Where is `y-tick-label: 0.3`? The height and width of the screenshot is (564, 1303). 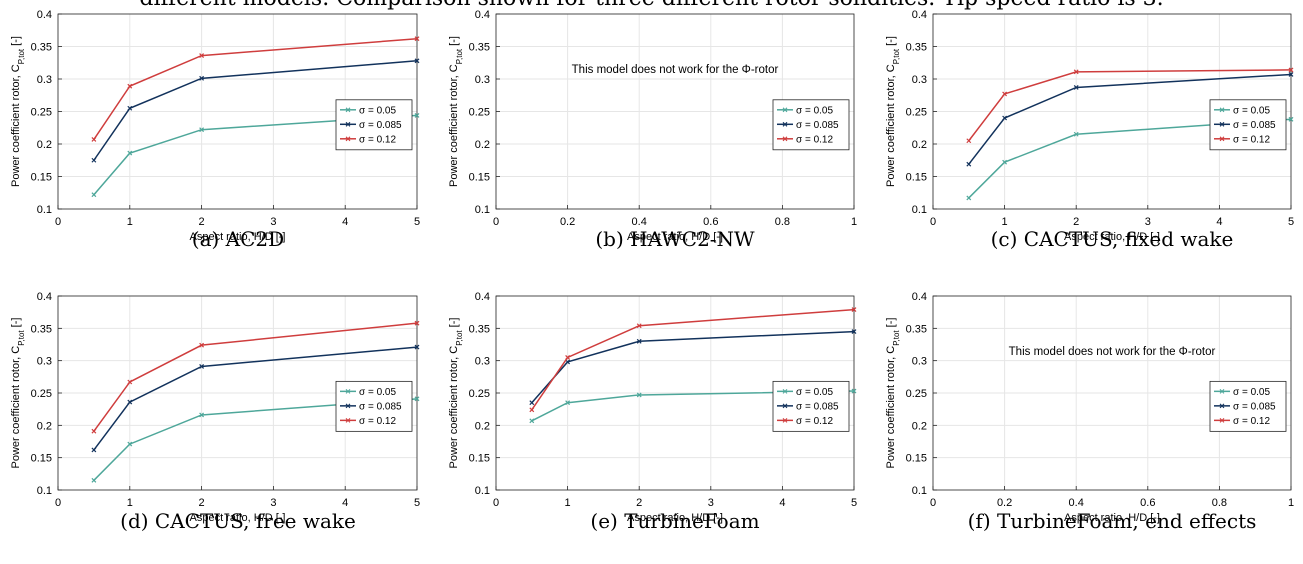 y-tick-label: 0.3 is located at coordinates (44, 80).